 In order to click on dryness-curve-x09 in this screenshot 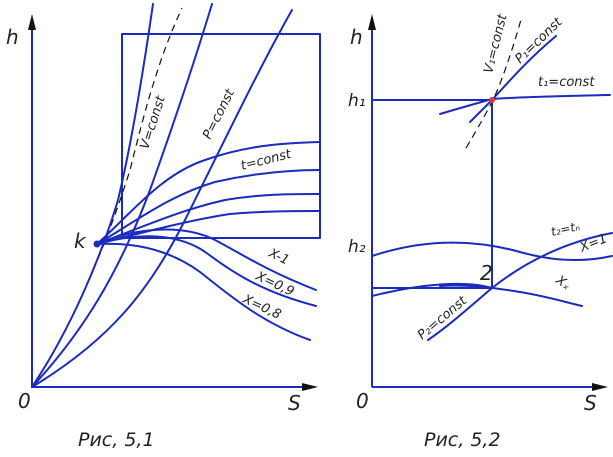, I will do `click(206, 271)`.